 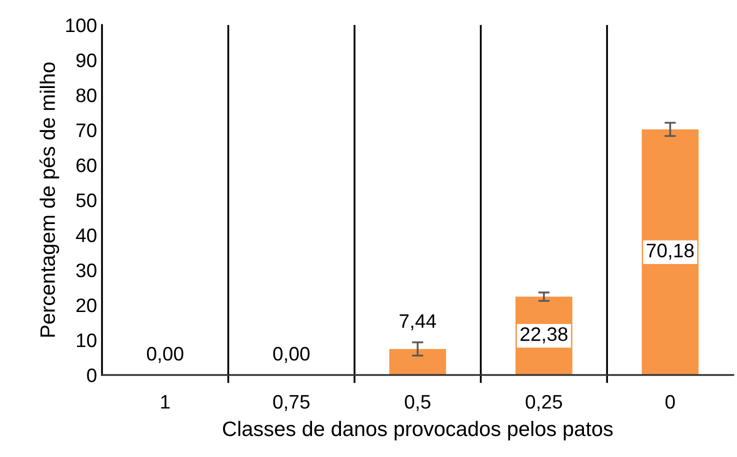 I want to click on y-tick-label: 100, so click(x=81, y=25).